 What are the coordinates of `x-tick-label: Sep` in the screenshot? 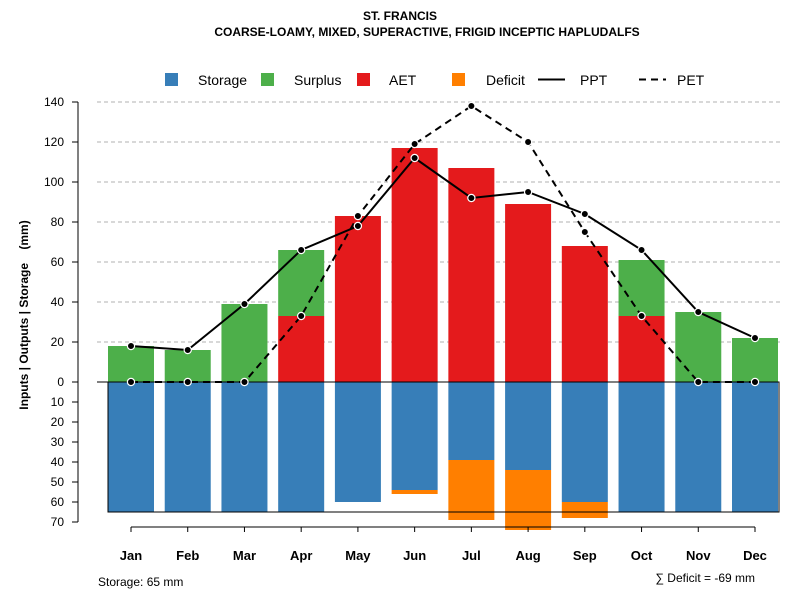 It's located at (585, 555).